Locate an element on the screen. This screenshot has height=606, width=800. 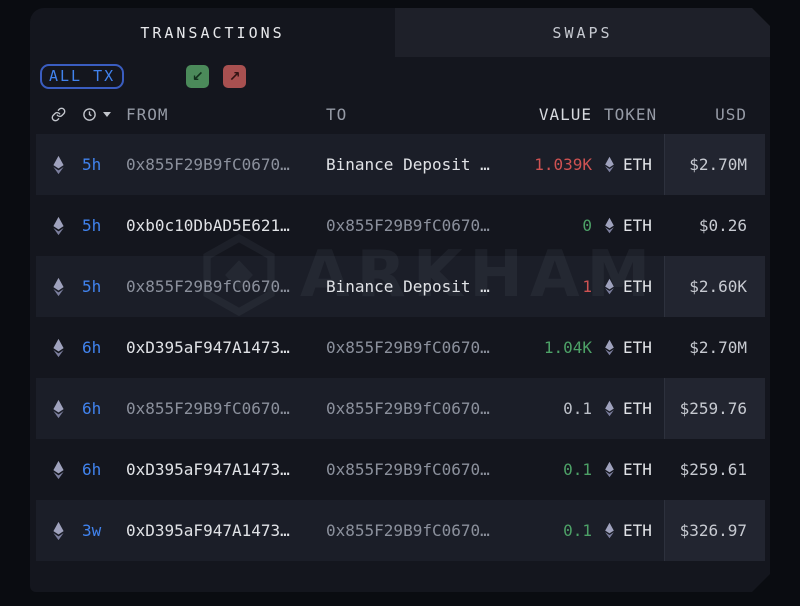
incoming-filter-button: ↙ is located at coordinates (198, 76).